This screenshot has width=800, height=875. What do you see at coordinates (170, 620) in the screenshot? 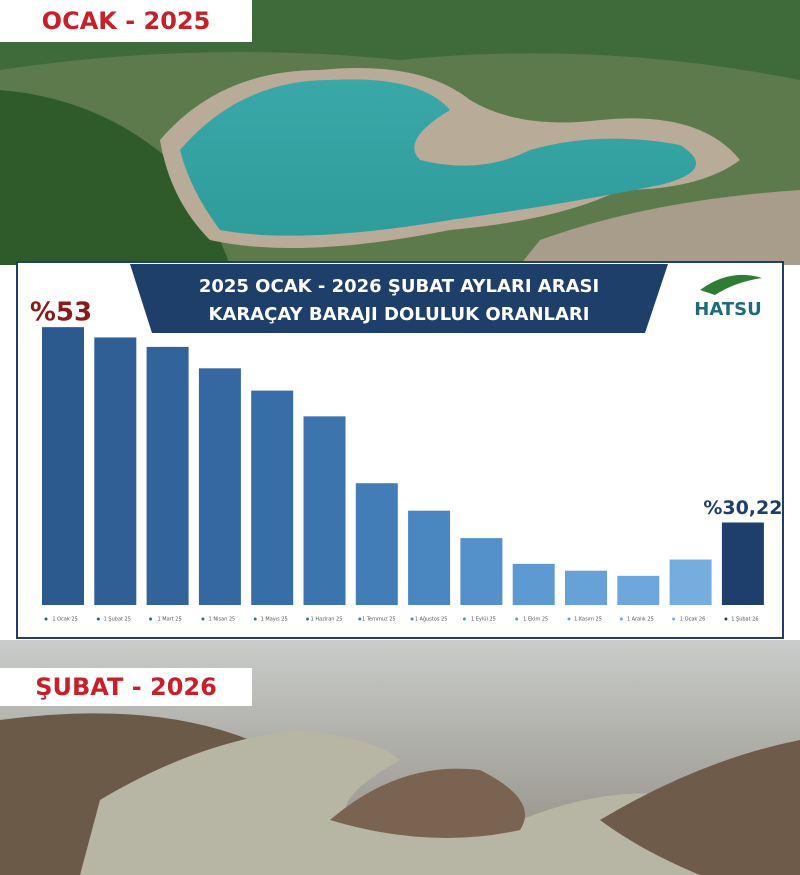
I see `x-tick-label: 1 Mart 25` at bounding box center [170, 620].